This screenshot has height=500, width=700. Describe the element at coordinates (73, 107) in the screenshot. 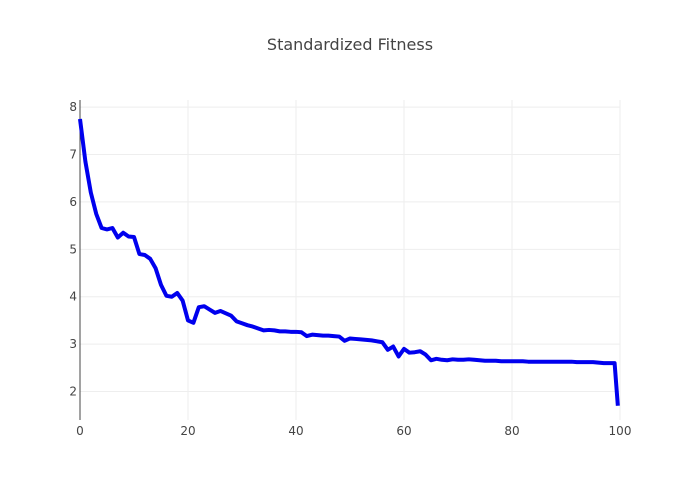

I see `y-tick-label: 8` at that location.